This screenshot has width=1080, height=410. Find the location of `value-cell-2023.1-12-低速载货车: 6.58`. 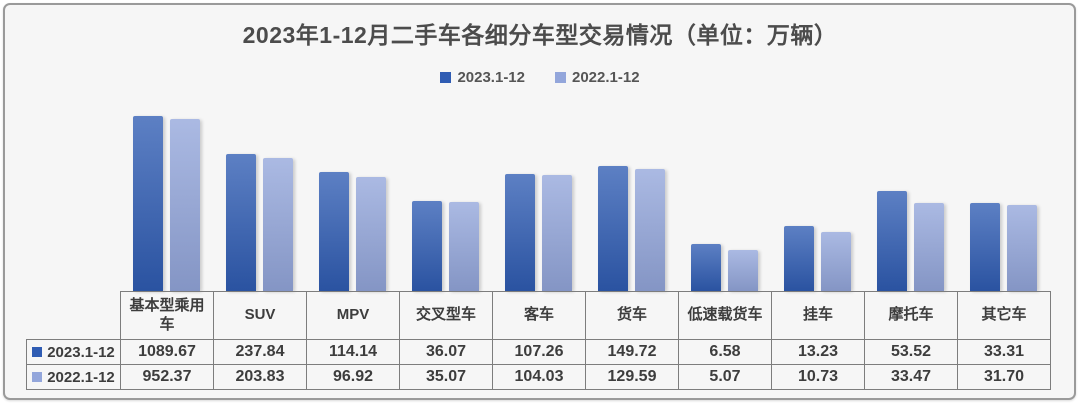

value-cell-2023.1-12-低速载货车: 6.58 is located at coordinates (725, 352).